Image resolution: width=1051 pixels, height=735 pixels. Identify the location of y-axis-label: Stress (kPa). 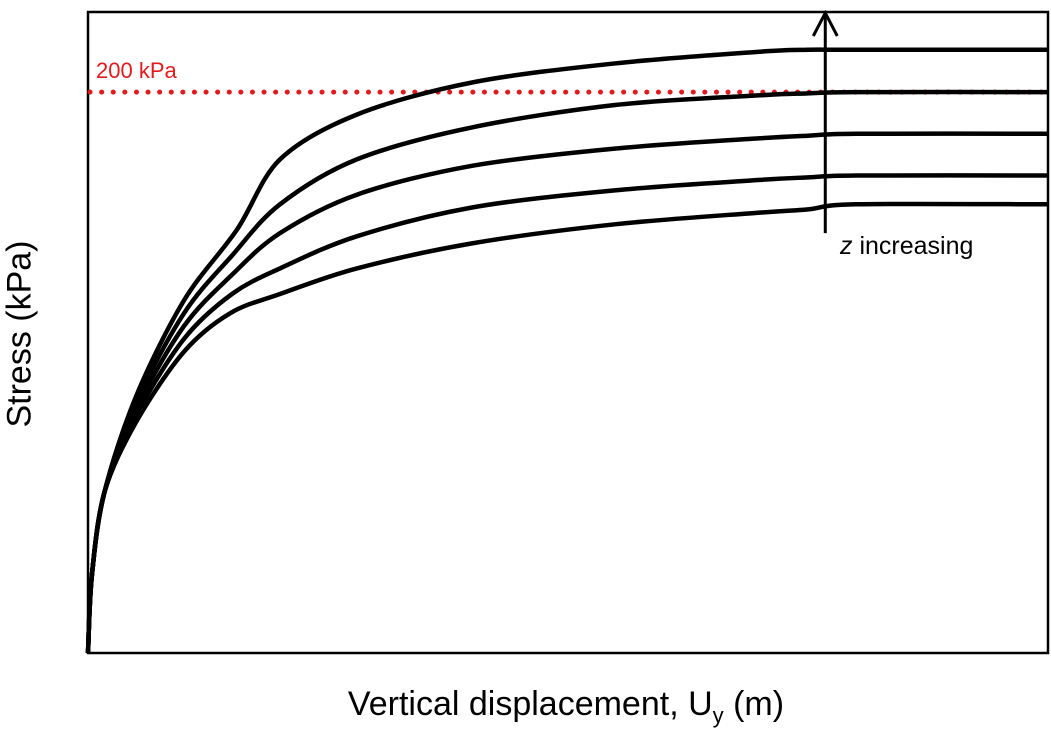
(19, 334).